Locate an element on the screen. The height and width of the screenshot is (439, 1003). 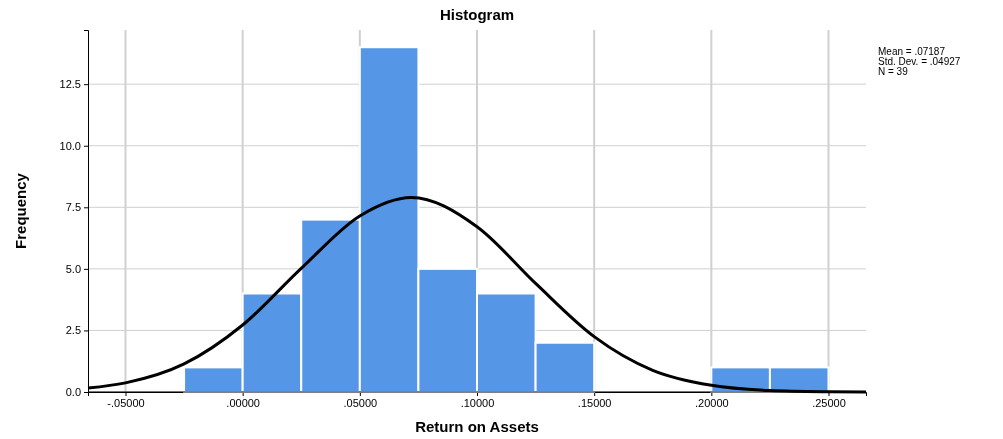
x-tick-label: .15000 is located at coordinates (594, 402).